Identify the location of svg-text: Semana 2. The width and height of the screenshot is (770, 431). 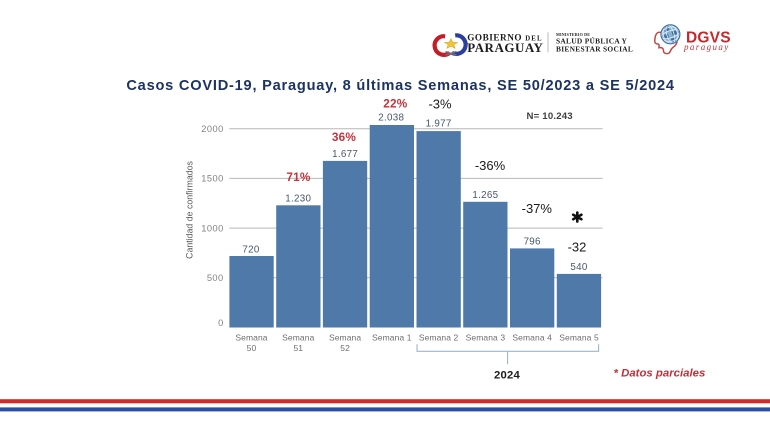
(439, 337).